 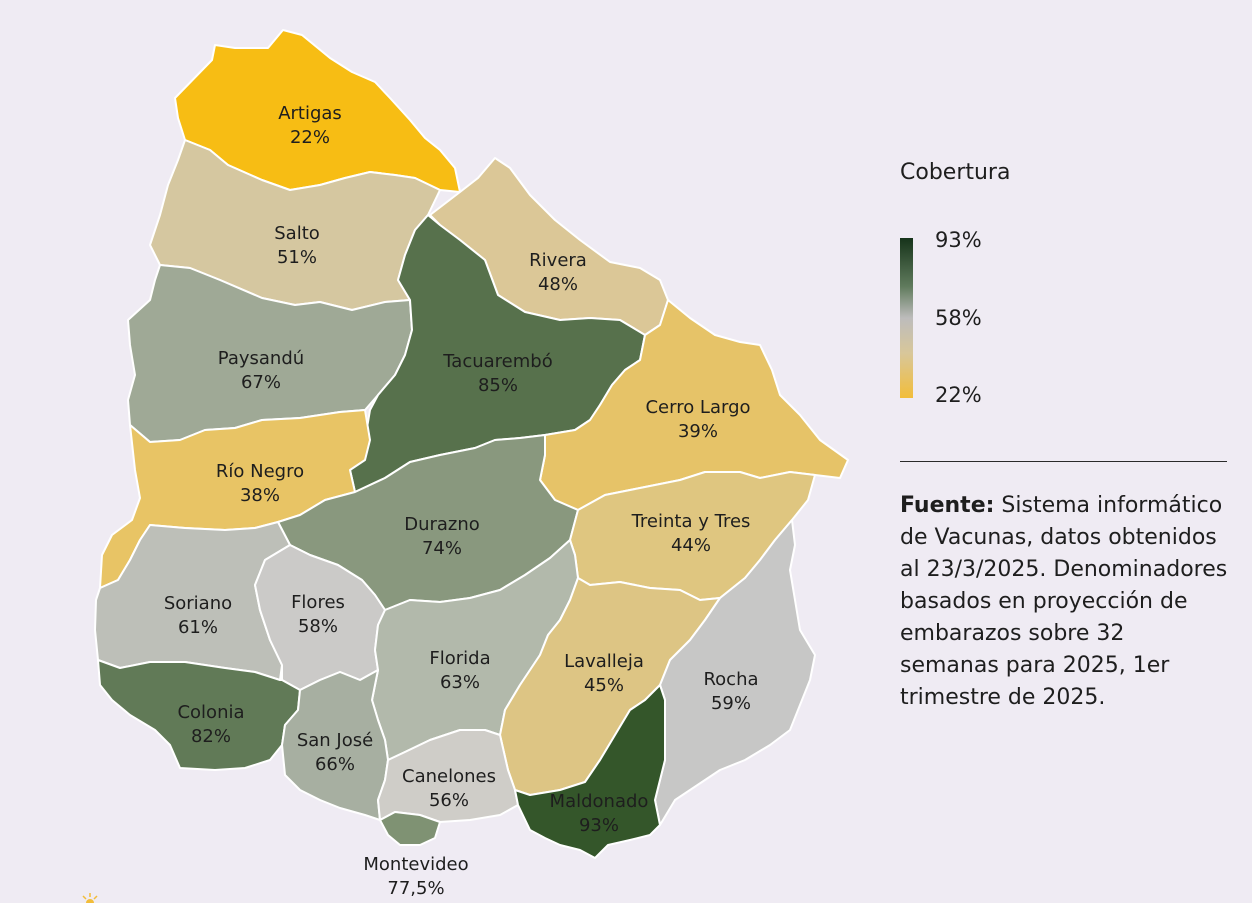 What do you see at coordinates (318, 626) in the screenshot?
I see `value-flores: 58%` at bounding box center [318, 626].